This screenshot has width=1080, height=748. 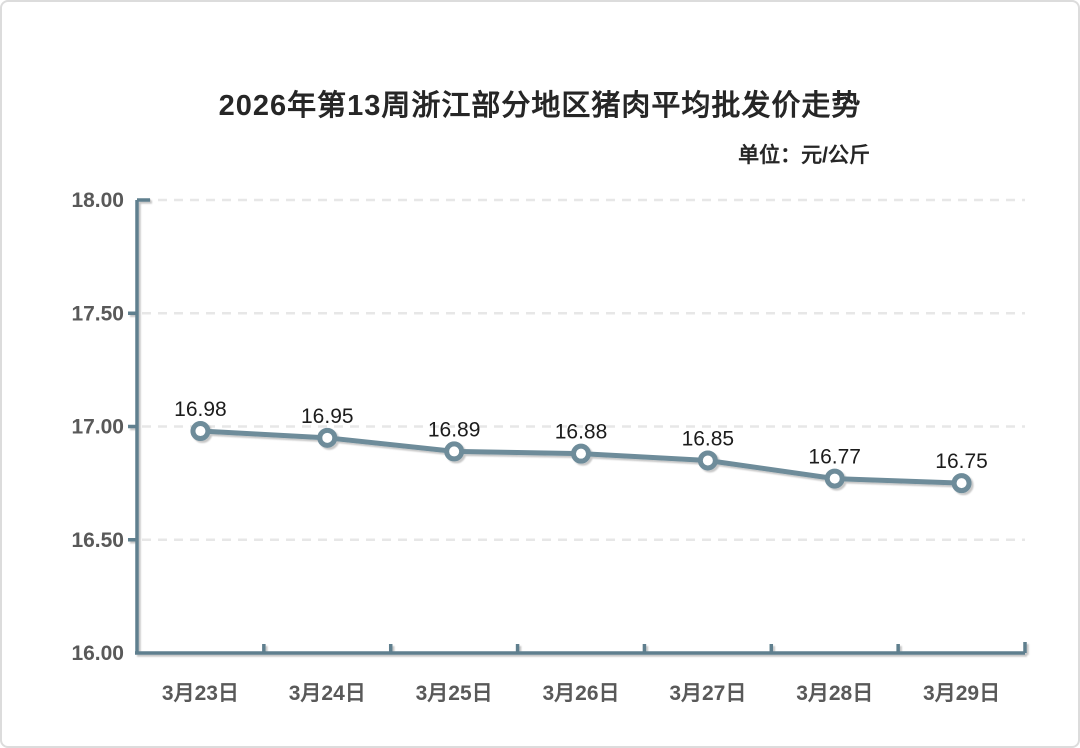 What do you see at coordinates (540, 106) in the screenshot?
I see `chart-title: 2026年第13周浙江部分地区猪肉平均批发价走势` at bounding box center [540, 106].